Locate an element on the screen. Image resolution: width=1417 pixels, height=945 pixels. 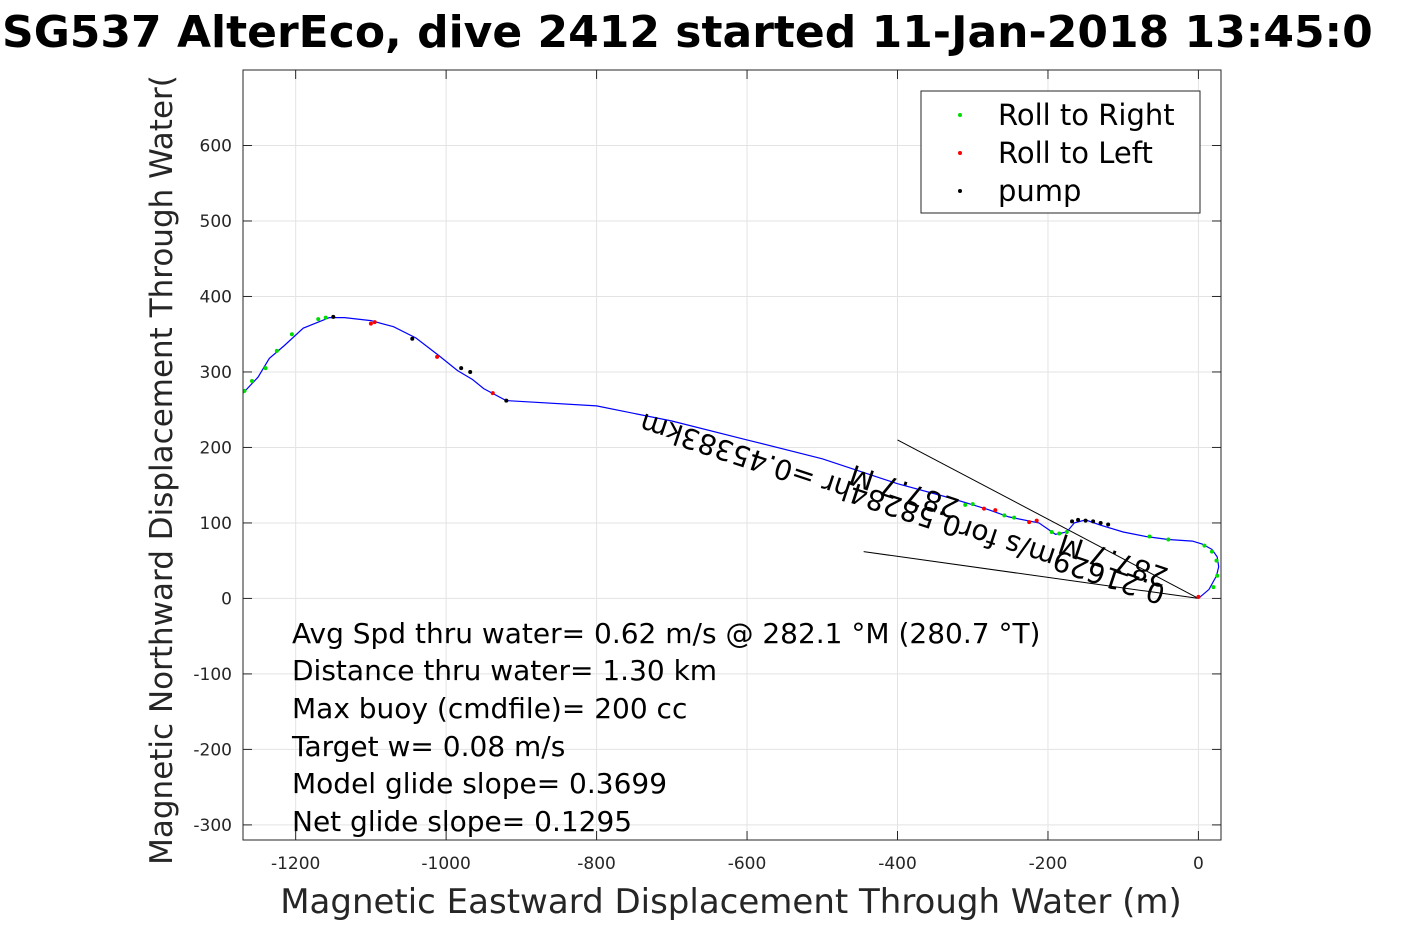
legend-marker-roll-right is located at coordinates (960, 115).